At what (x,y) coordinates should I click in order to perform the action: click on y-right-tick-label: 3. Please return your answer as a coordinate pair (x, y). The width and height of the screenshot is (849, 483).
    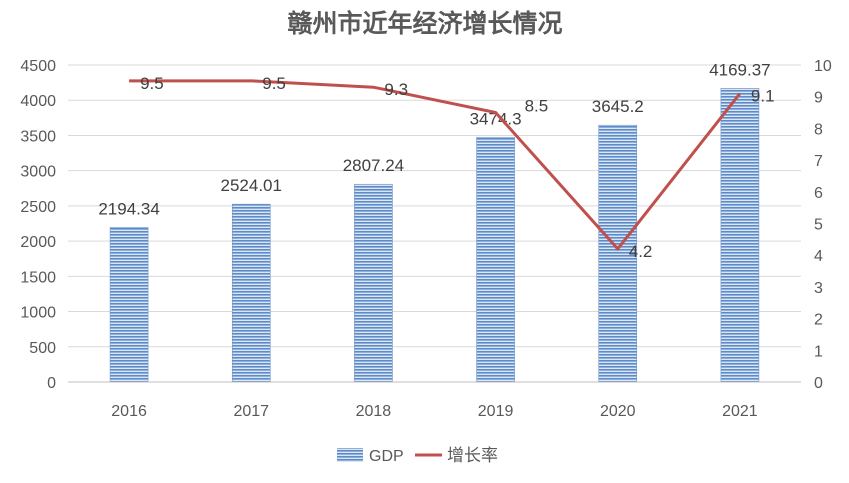
    Looking at the image, I should click on (818, 288).